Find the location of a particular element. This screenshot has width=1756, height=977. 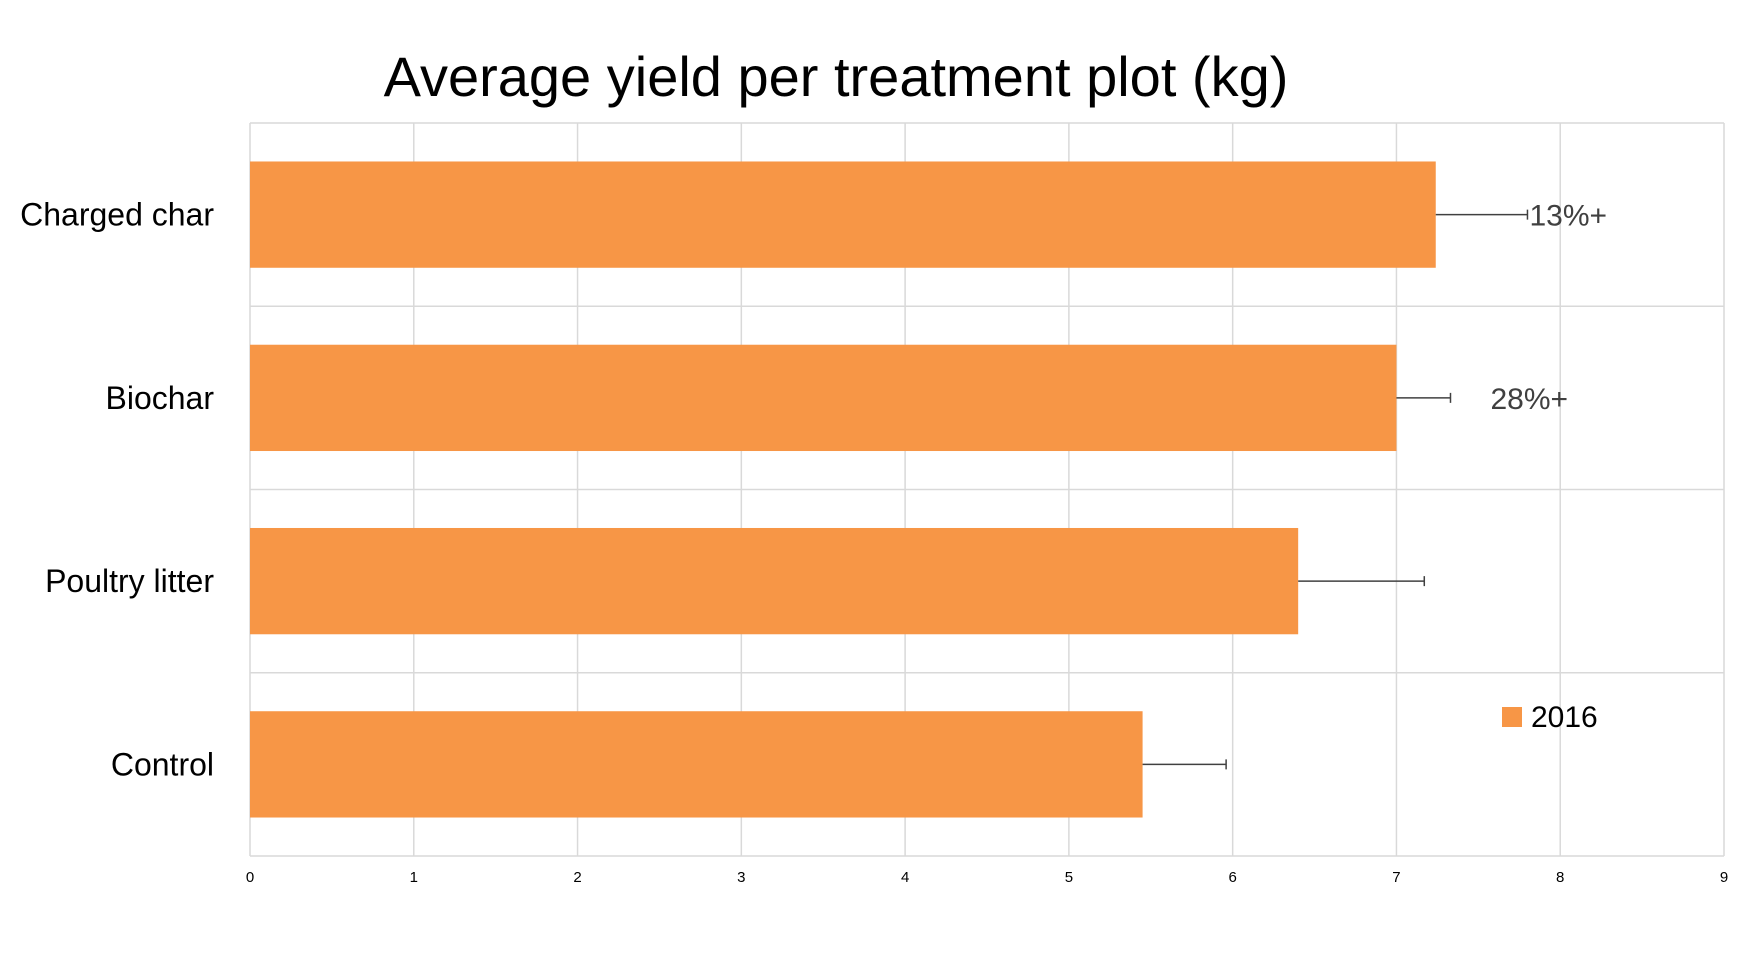

legend-swatch is located at coordinates (1512, 717).